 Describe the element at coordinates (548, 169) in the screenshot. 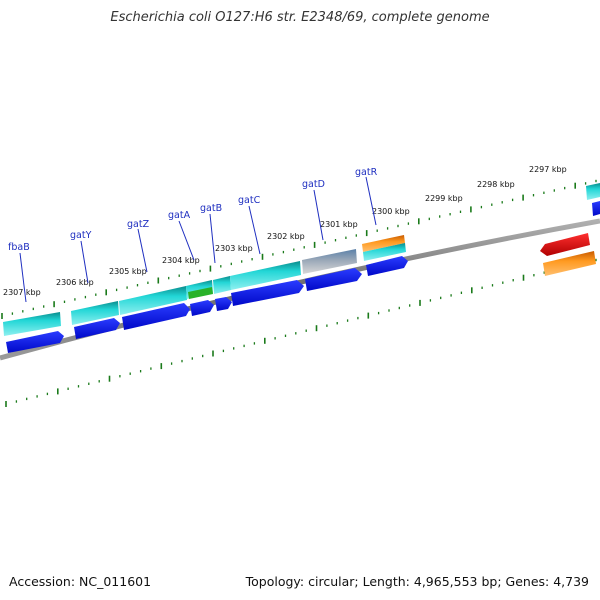

I see `scale-label: 2297 kbp` at that location.